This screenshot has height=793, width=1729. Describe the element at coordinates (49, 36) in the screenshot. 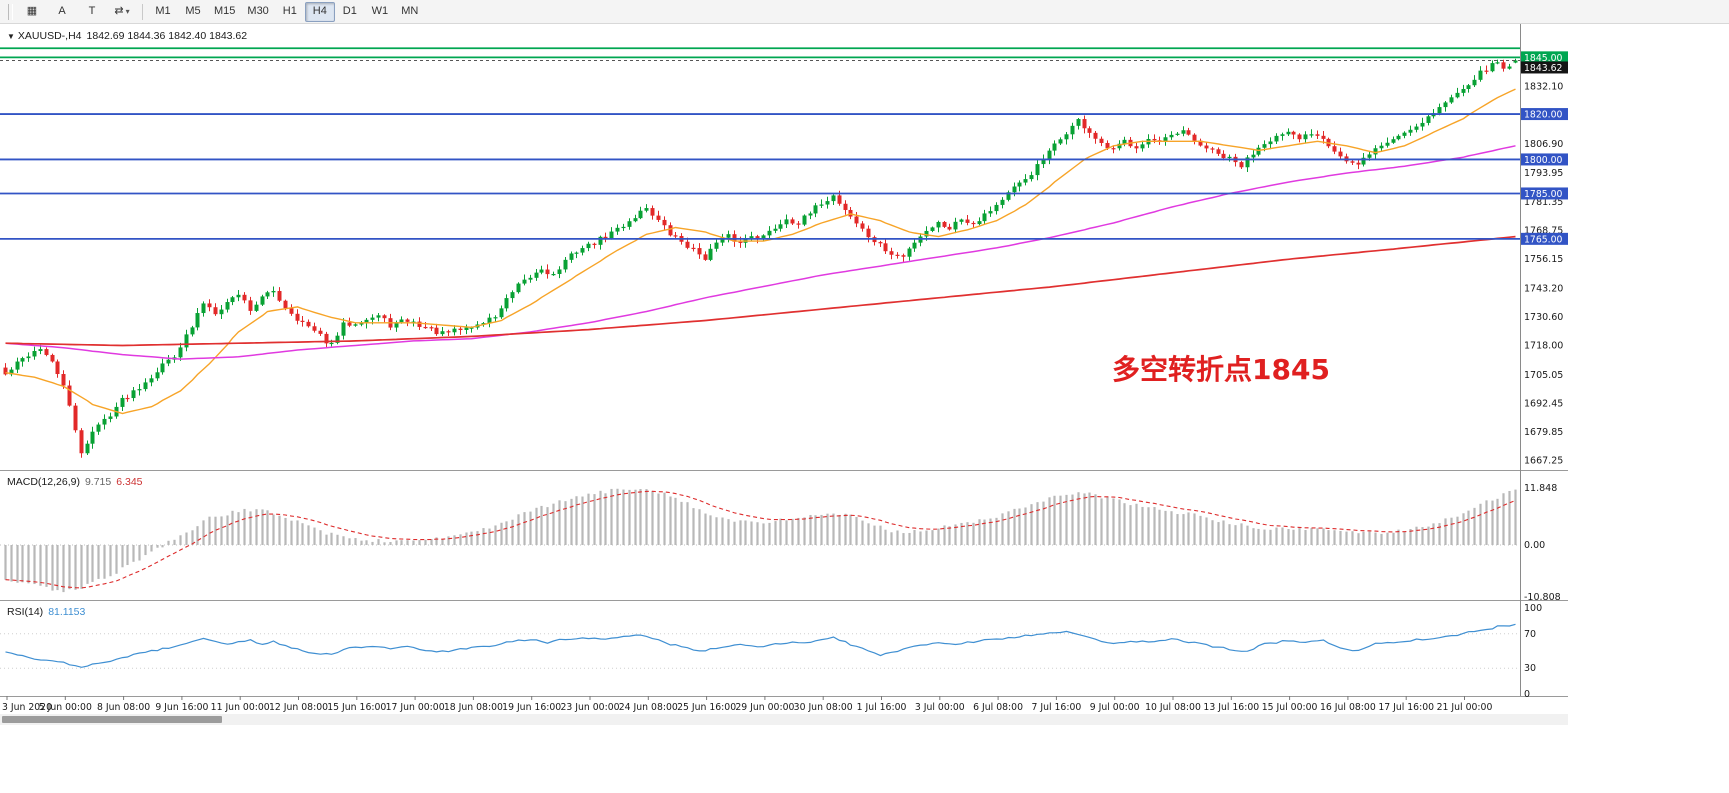

I see `symbol-period-label: XAUUSD-,H4` at that location.